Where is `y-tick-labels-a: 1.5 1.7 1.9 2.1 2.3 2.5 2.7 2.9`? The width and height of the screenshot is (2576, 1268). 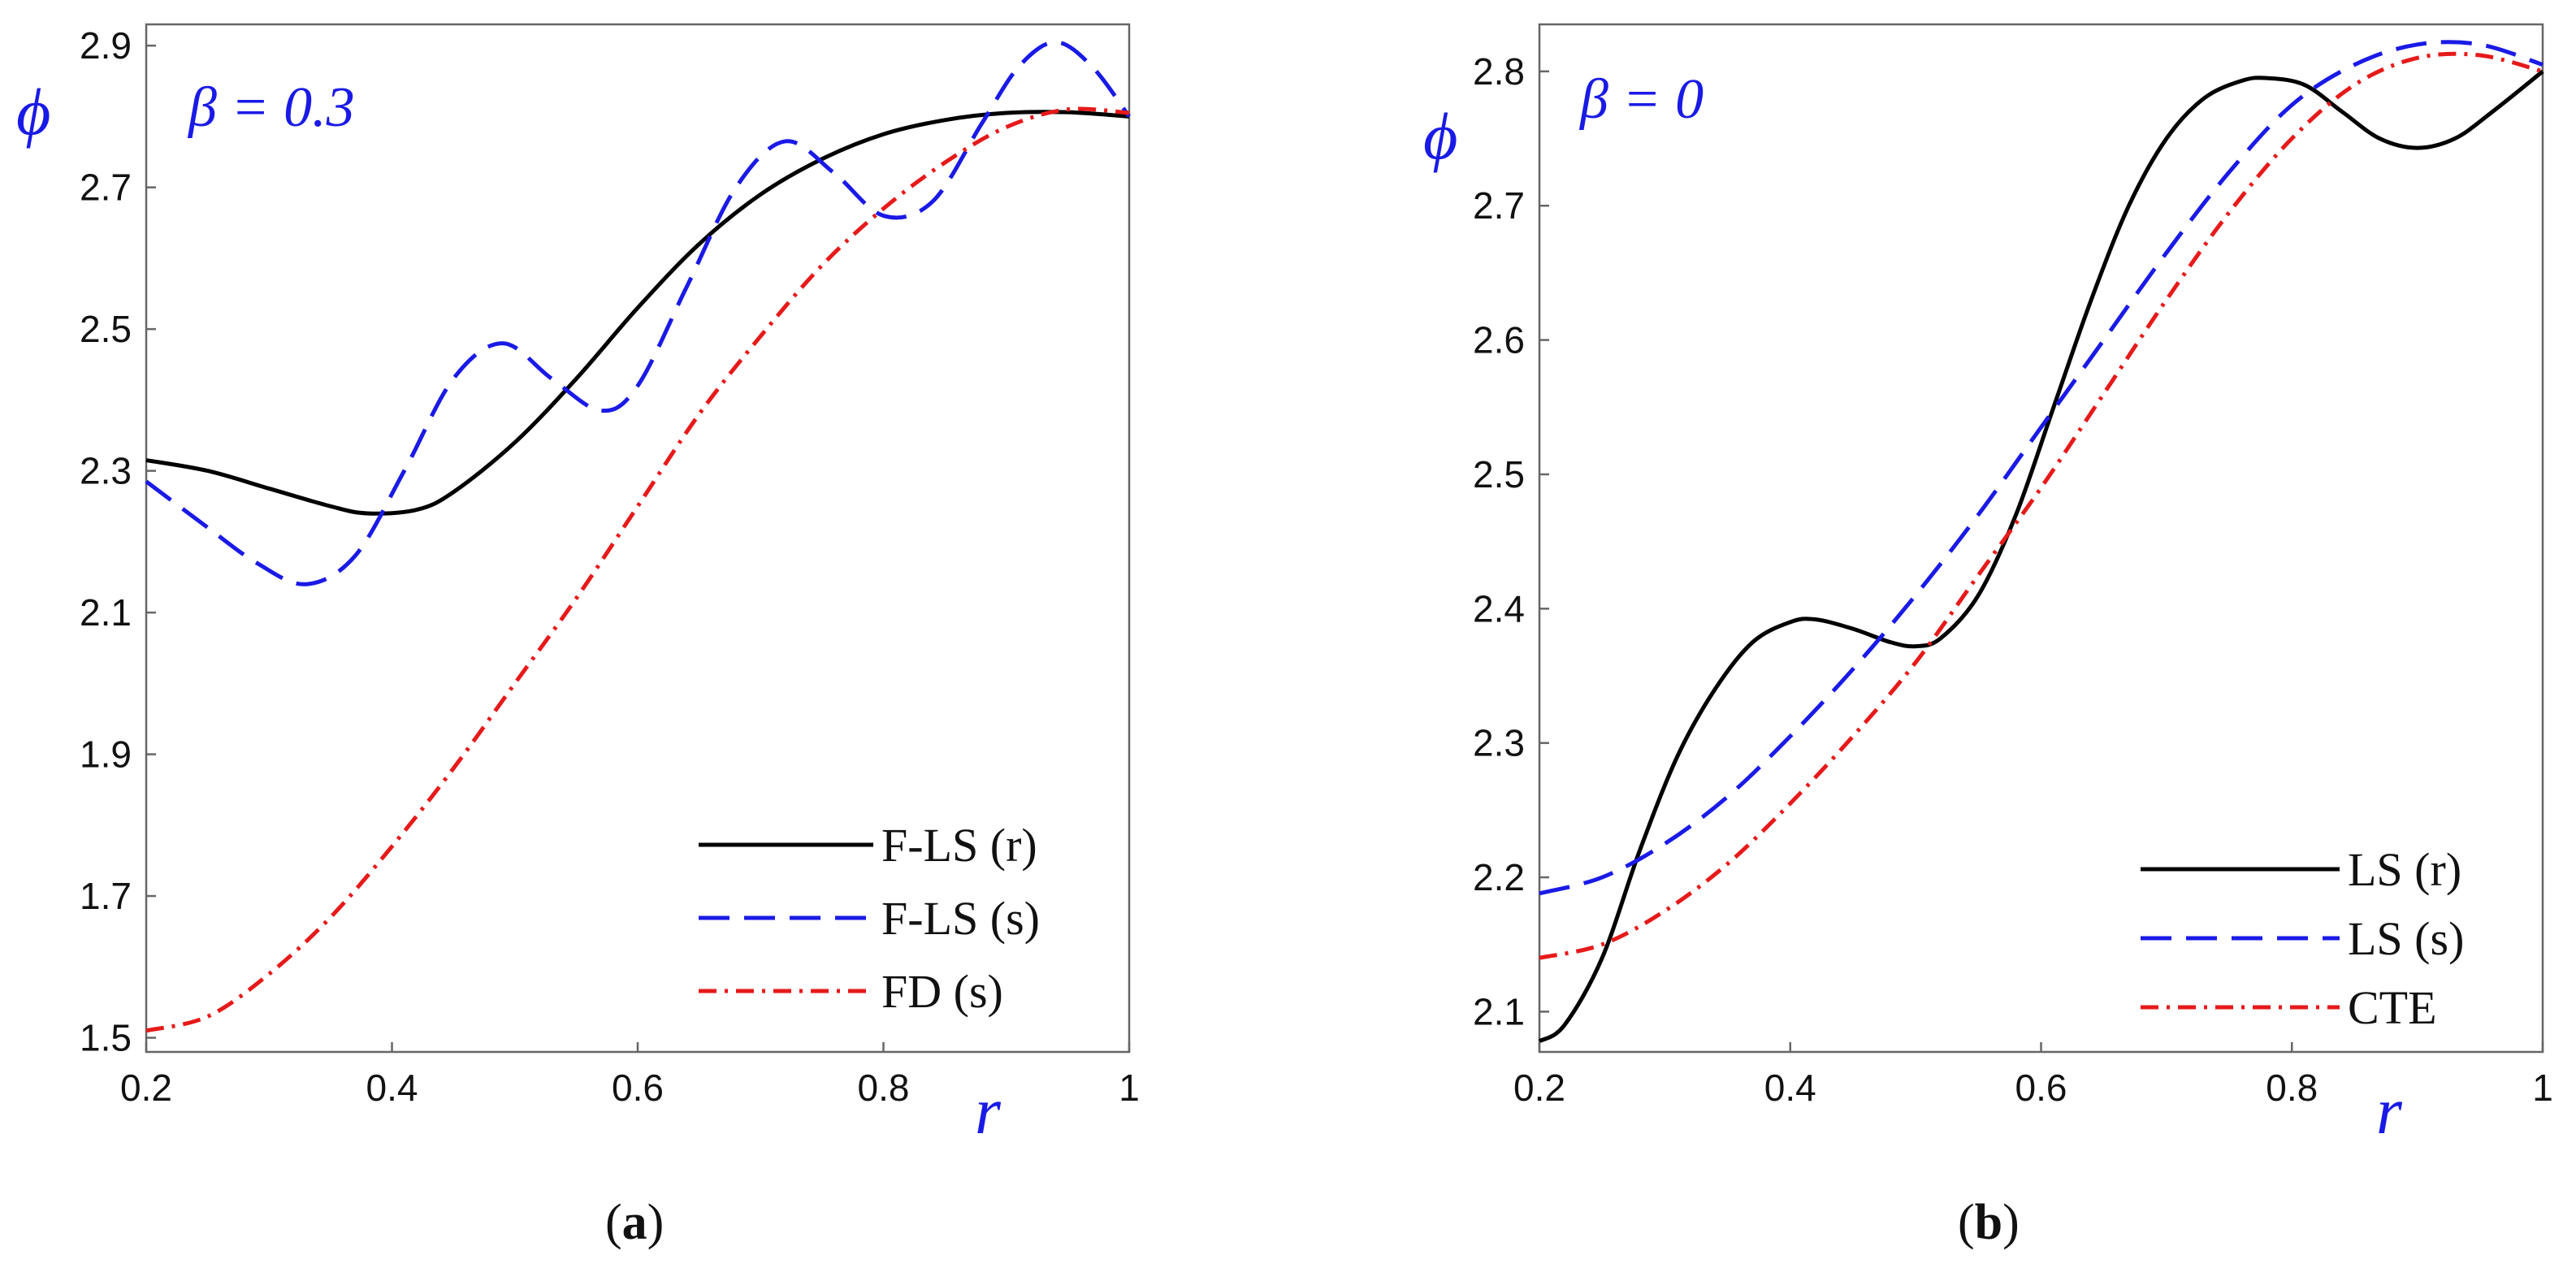
y-tick-labels-a: 1.5 1.7 1.9 2.1 2.3 2.5 2.7 2.9 is located at coordinates (118, 541).